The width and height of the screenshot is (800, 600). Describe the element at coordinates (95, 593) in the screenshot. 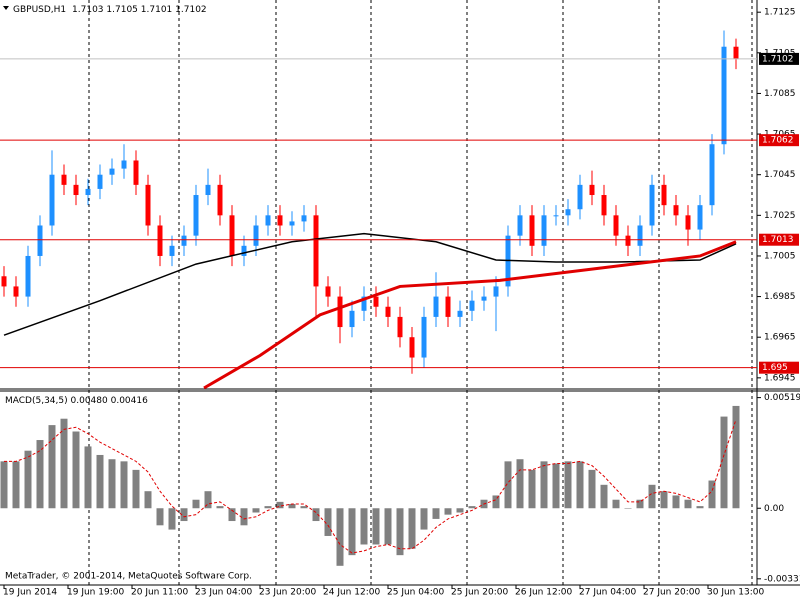

I see `x-tick-label: 19 Jun 19:00` at that location.